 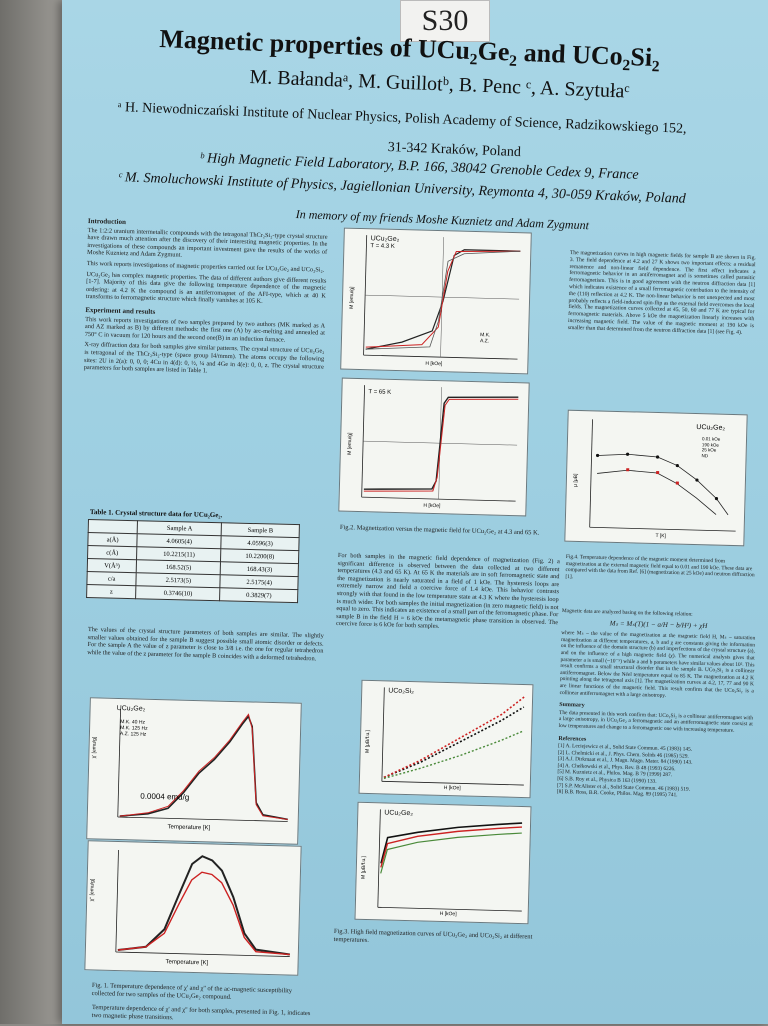 What do you see at coordinates (448, 914) in the screenshot?
I see `fig3b-xlabel: H [kOe]` at bounding box center [448, 914].